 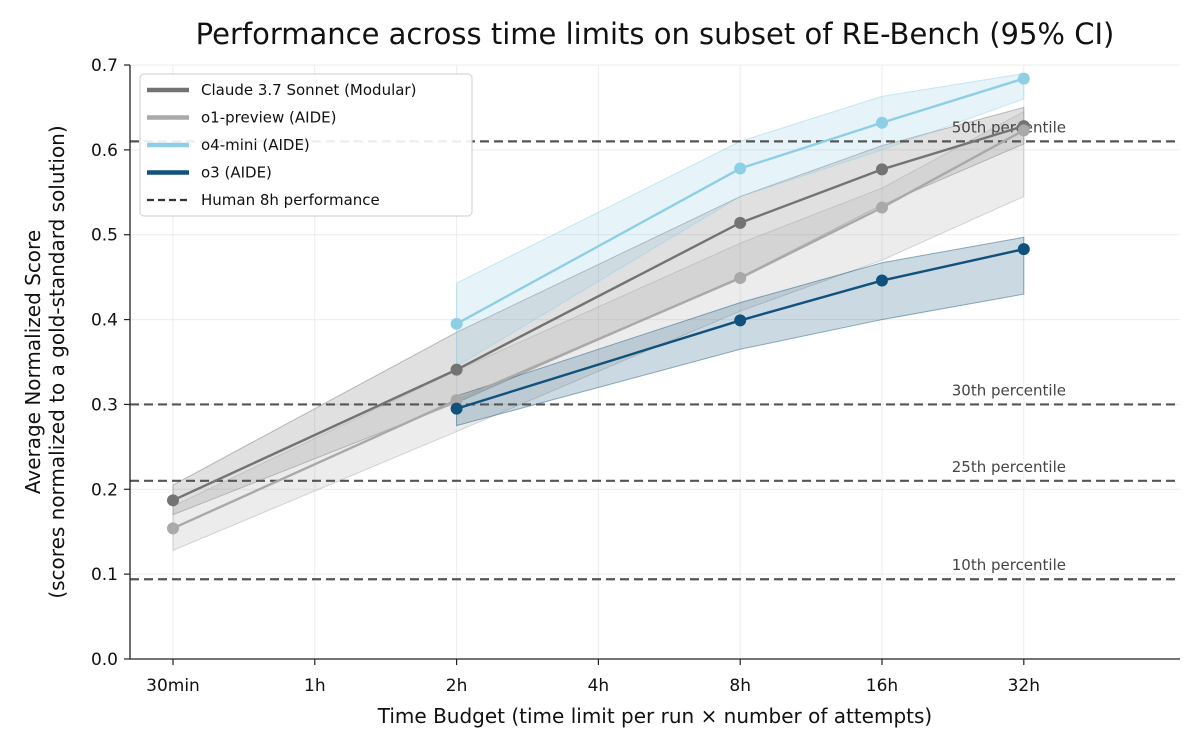 What do you see at coordinates (104, 575) in the screenshot?
I see `y-tick-label: 0.1` at bounding box center [104, 575].